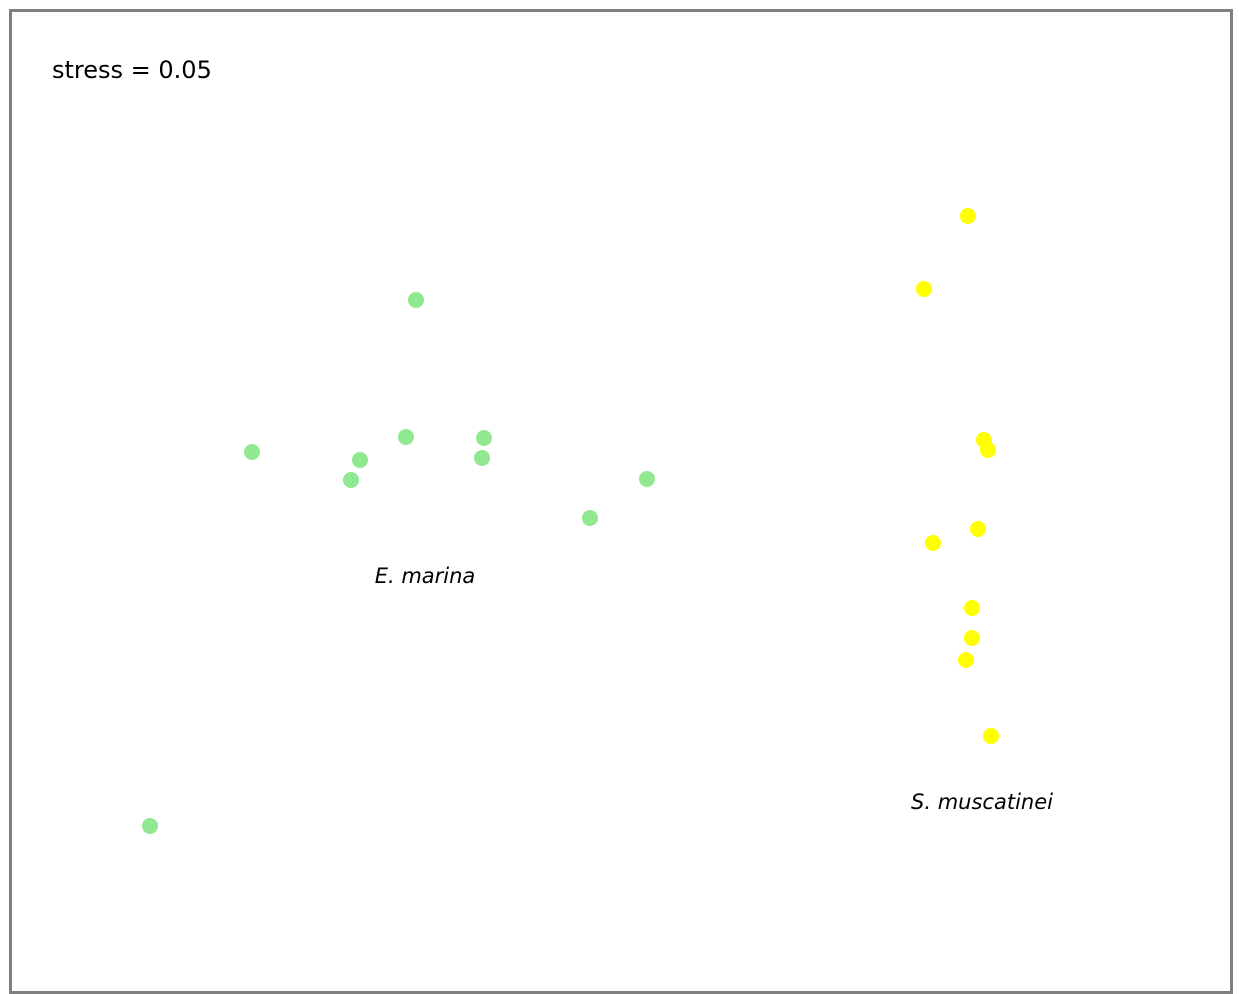  I want to click on group-label-e-marina: E. marina, so click(425, 576).